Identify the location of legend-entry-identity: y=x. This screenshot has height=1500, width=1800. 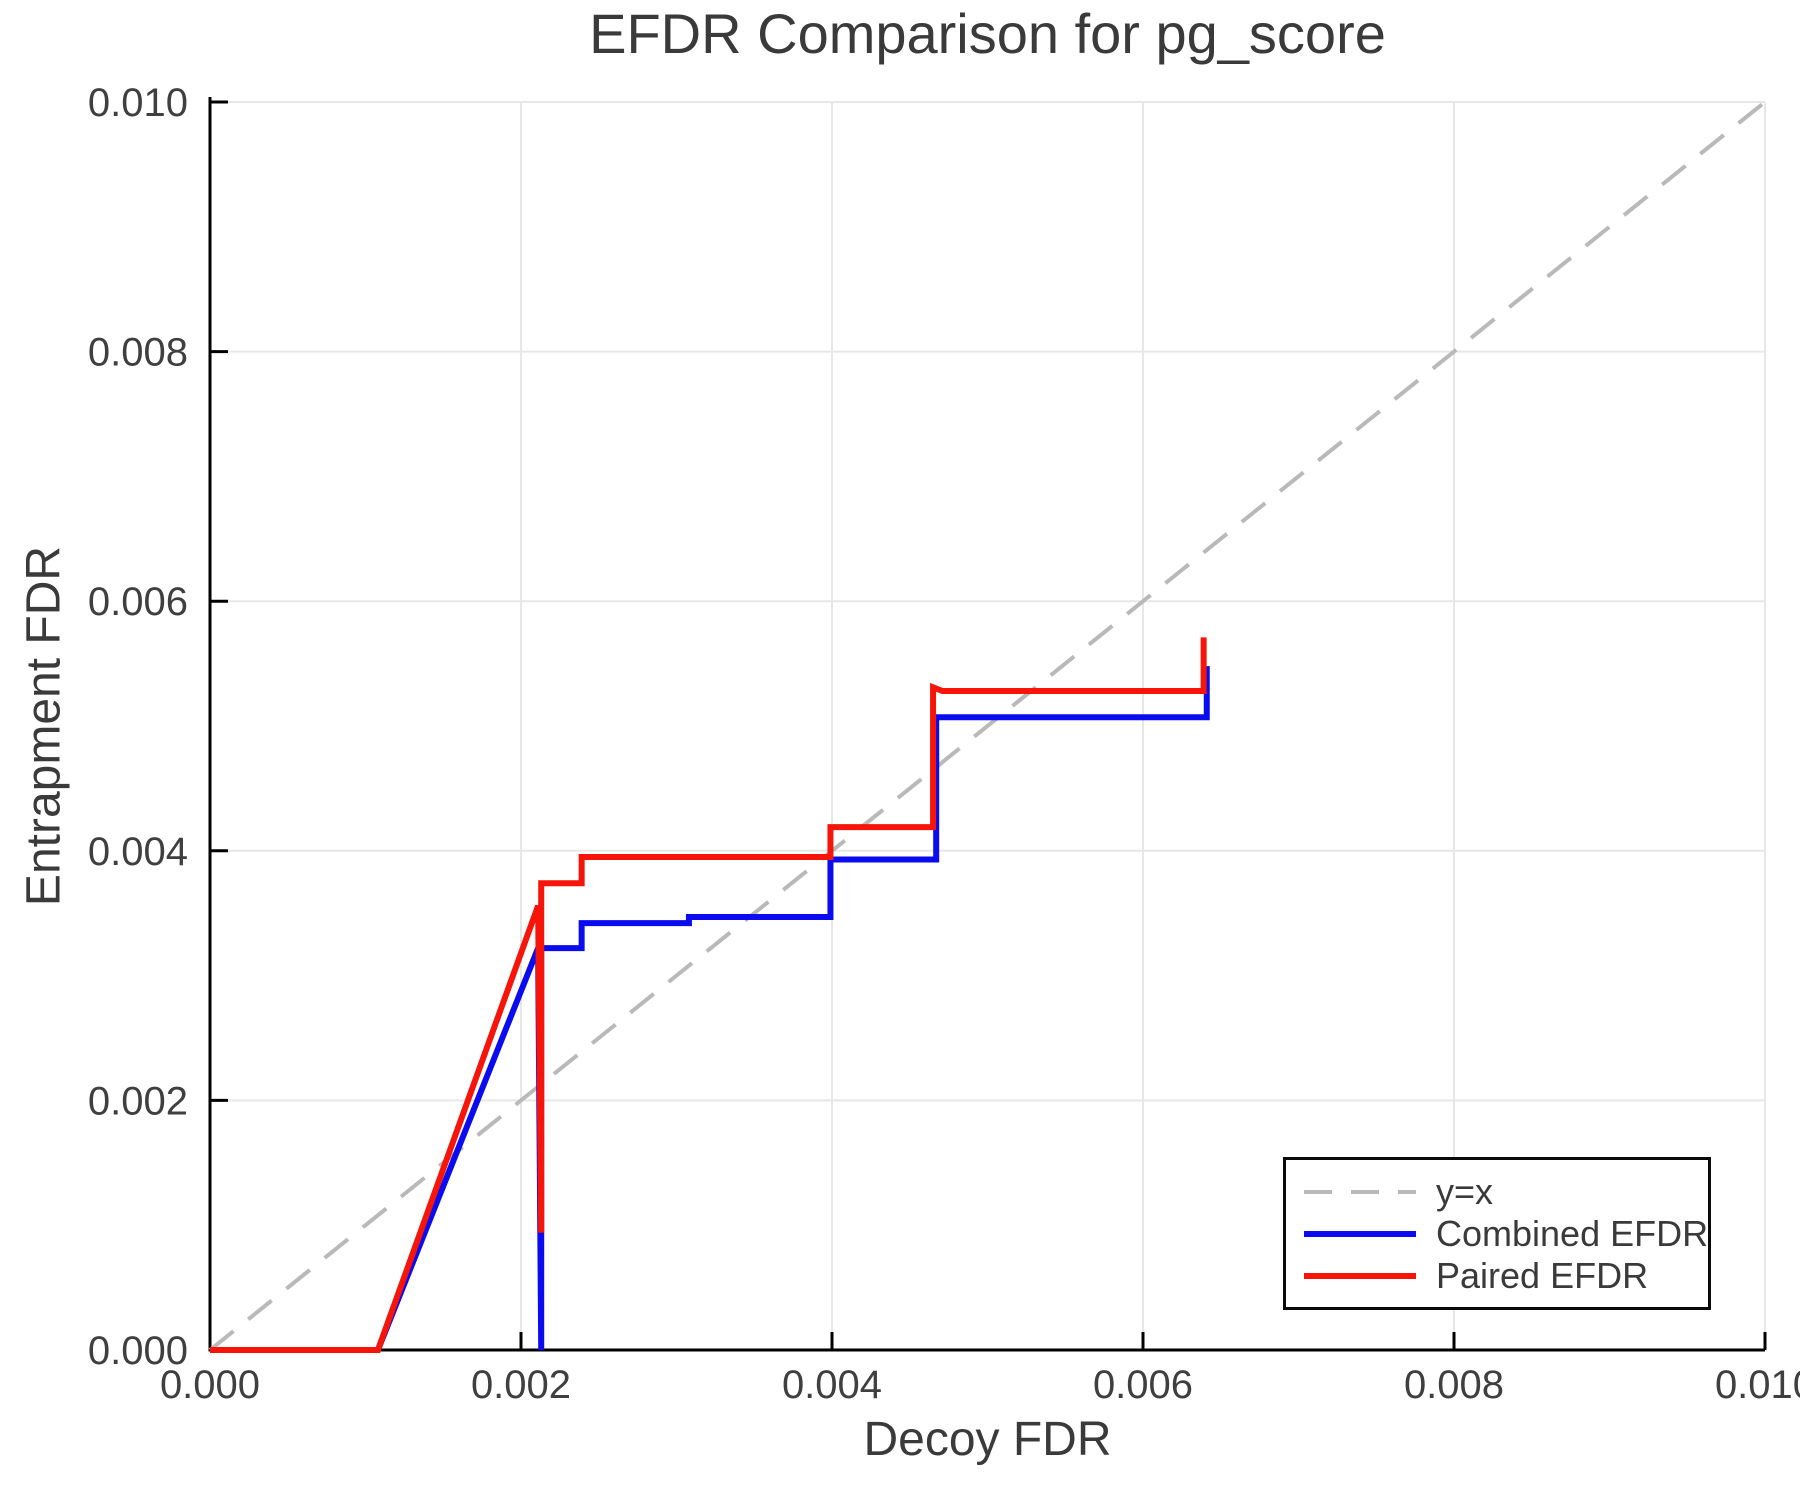
(1506, 1191).